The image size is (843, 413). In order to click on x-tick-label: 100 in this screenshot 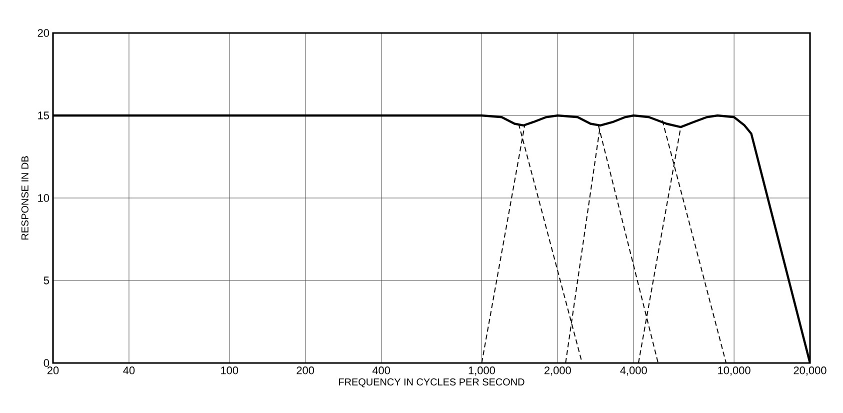, I will do `click(229, 370)`.